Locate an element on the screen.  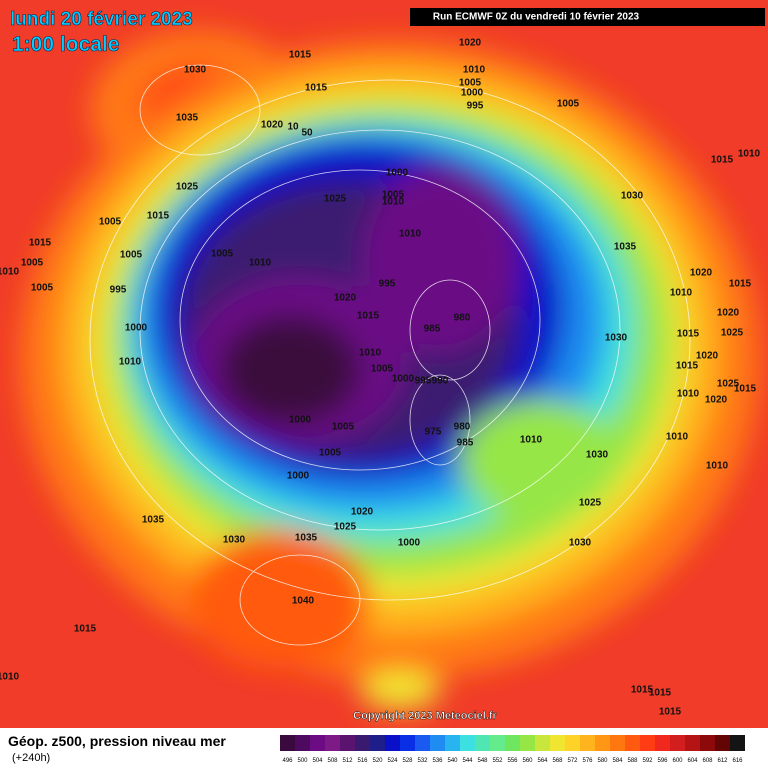
legend-label: 536 is located at coordinates (437, 761).